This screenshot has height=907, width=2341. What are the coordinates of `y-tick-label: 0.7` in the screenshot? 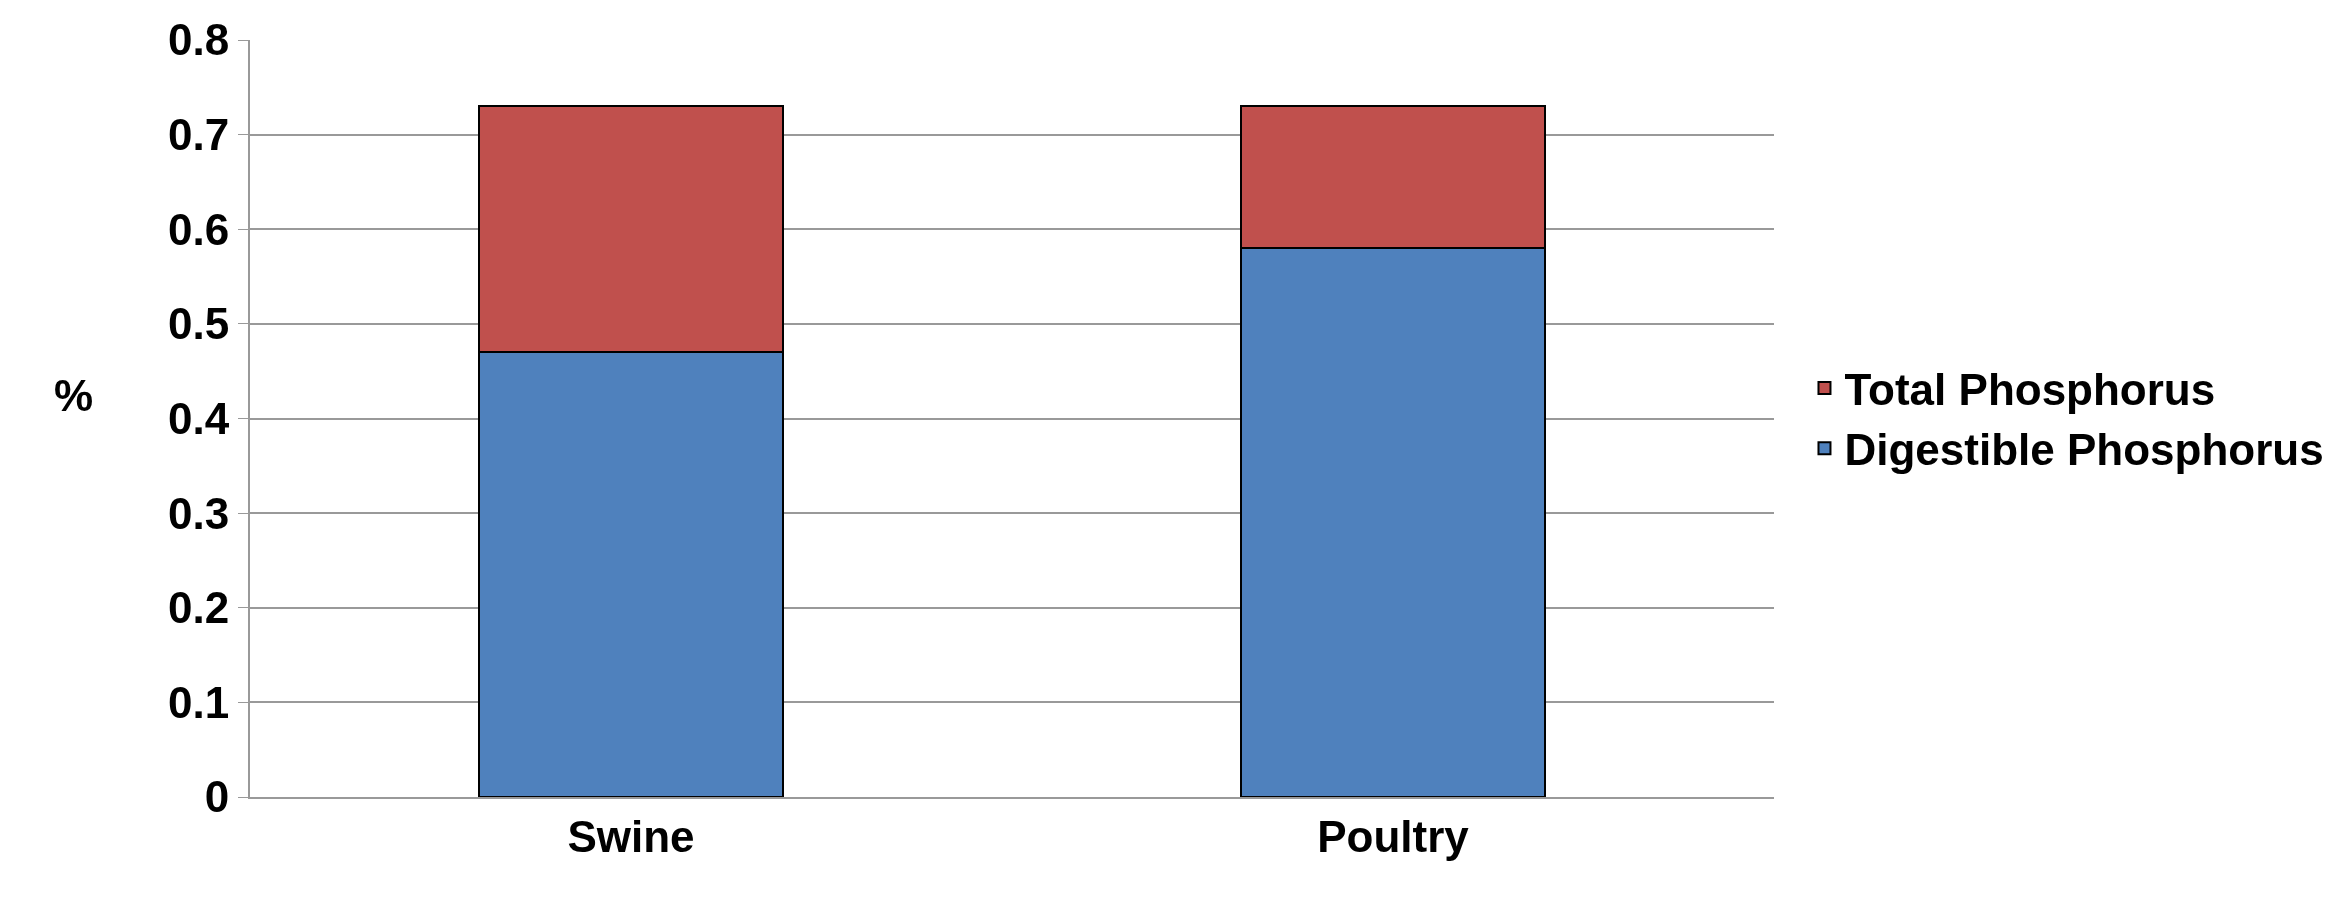 It's located at (199, 135).